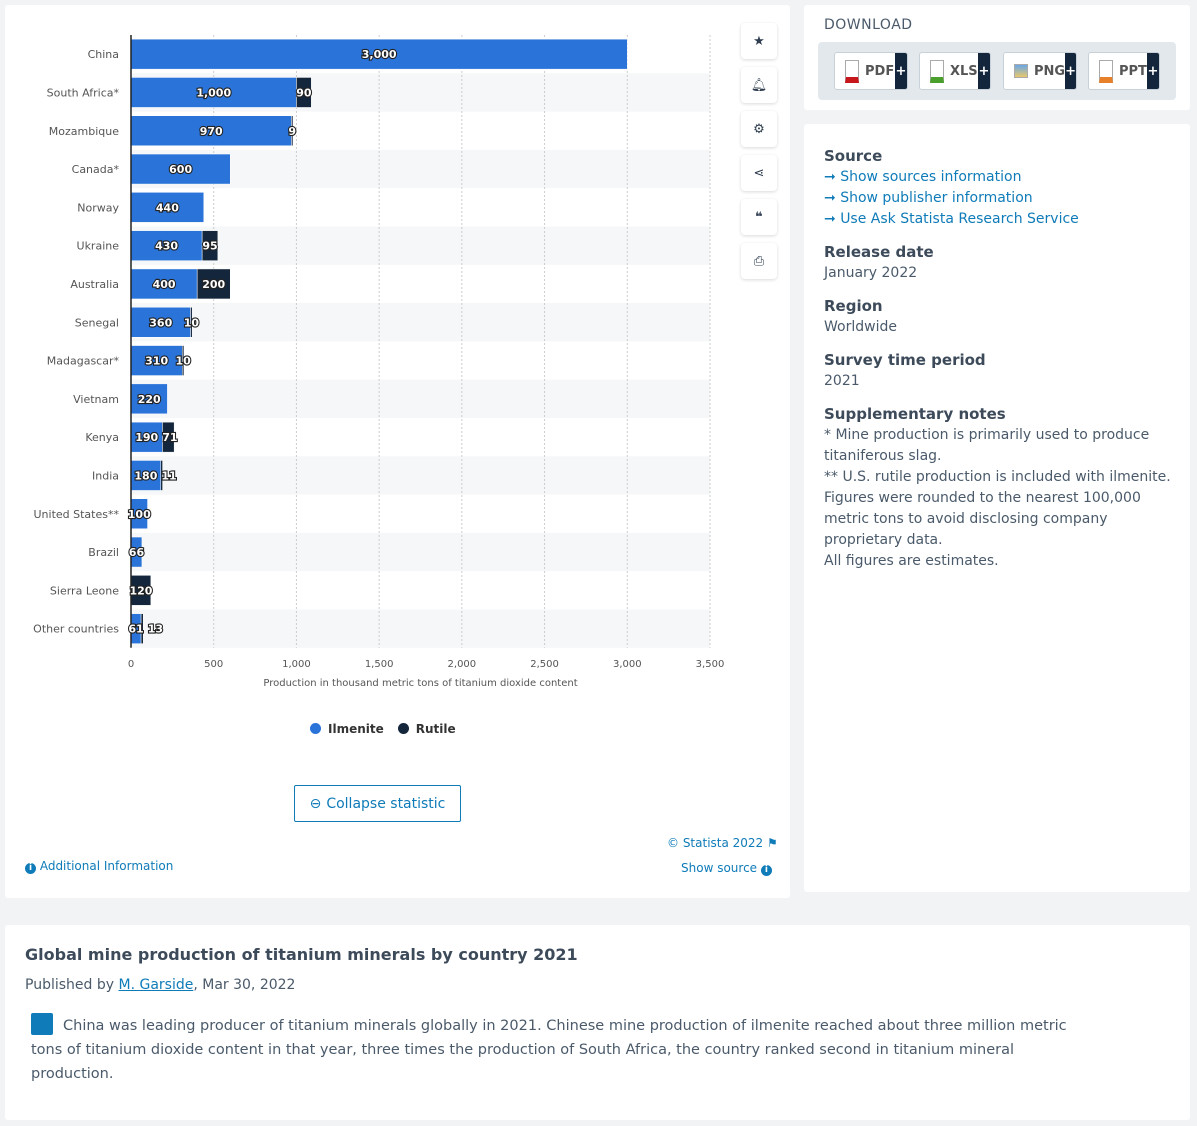 The height and width of the screenshot is (1126, 1197). Describe the element at coordinates (759, 41) in the screenshot. I see `star-icon: ★` at that location.